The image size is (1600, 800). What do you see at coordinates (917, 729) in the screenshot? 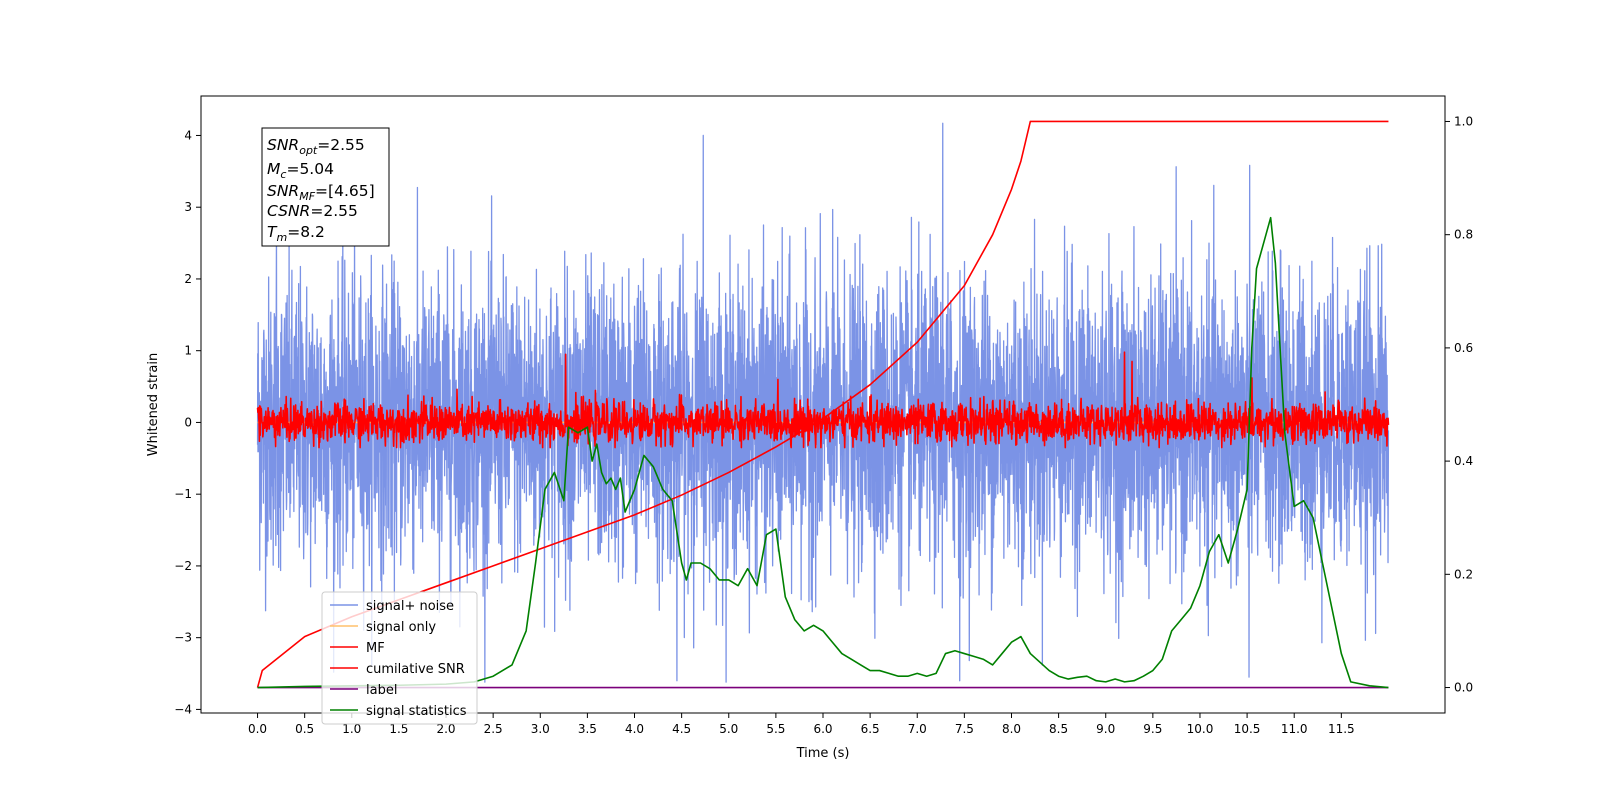
I see `x-tick-label: 7.0` at bounding box center [917, 729].